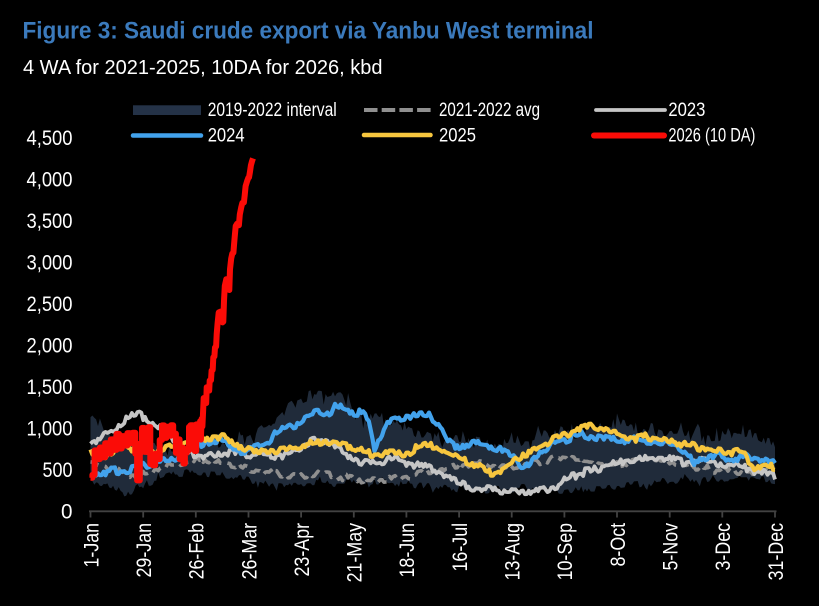 This screenshot has width=819, height=606. Describe the element at coordinates (58, 470) in the screenshot. I see `svg-text: 500` at that location.